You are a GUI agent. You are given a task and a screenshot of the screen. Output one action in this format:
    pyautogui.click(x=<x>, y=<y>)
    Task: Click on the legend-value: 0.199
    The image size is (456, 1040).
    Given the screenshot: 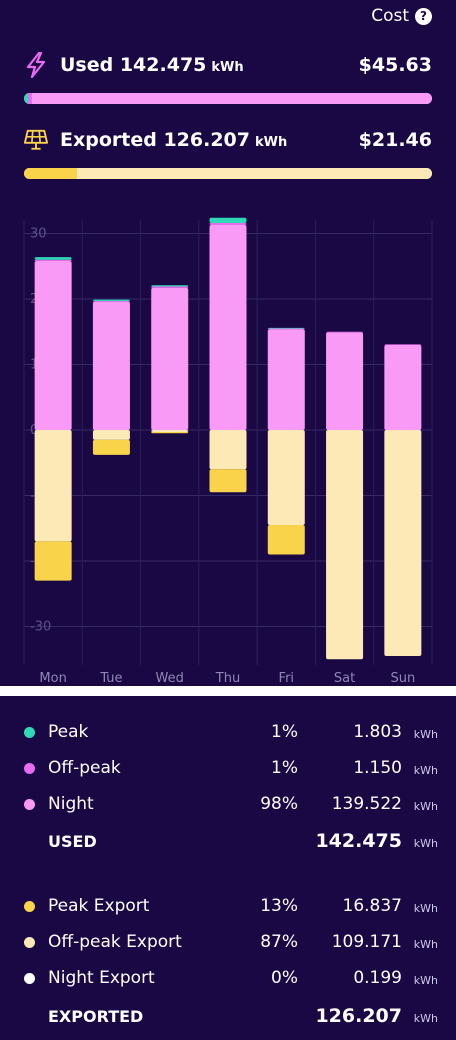 What is the action you would take?
    pyautogui.click(x=377, y=978)
    